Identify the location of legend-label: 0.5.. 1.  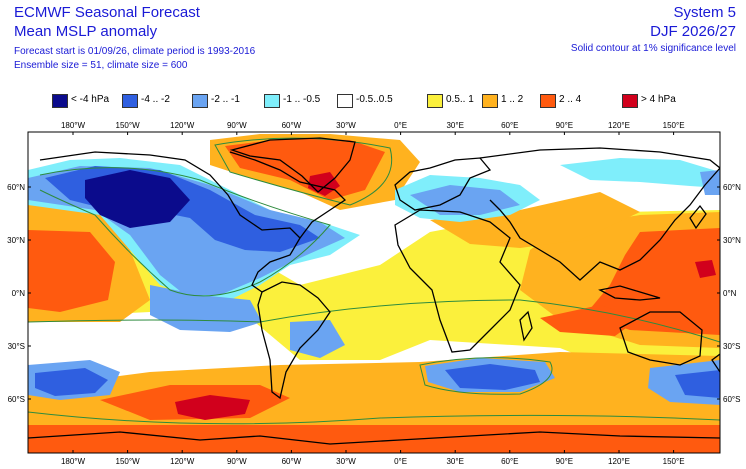
(460, 99).